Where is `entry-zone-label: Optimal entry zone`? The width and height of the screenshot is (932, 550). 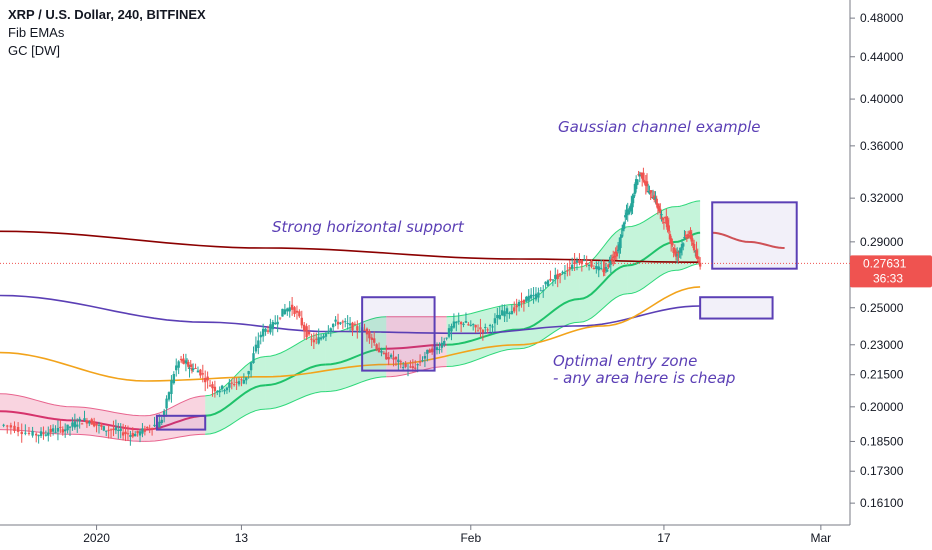
entry-zone-label: Optimal entry zone is located at coordinates (625, 361).